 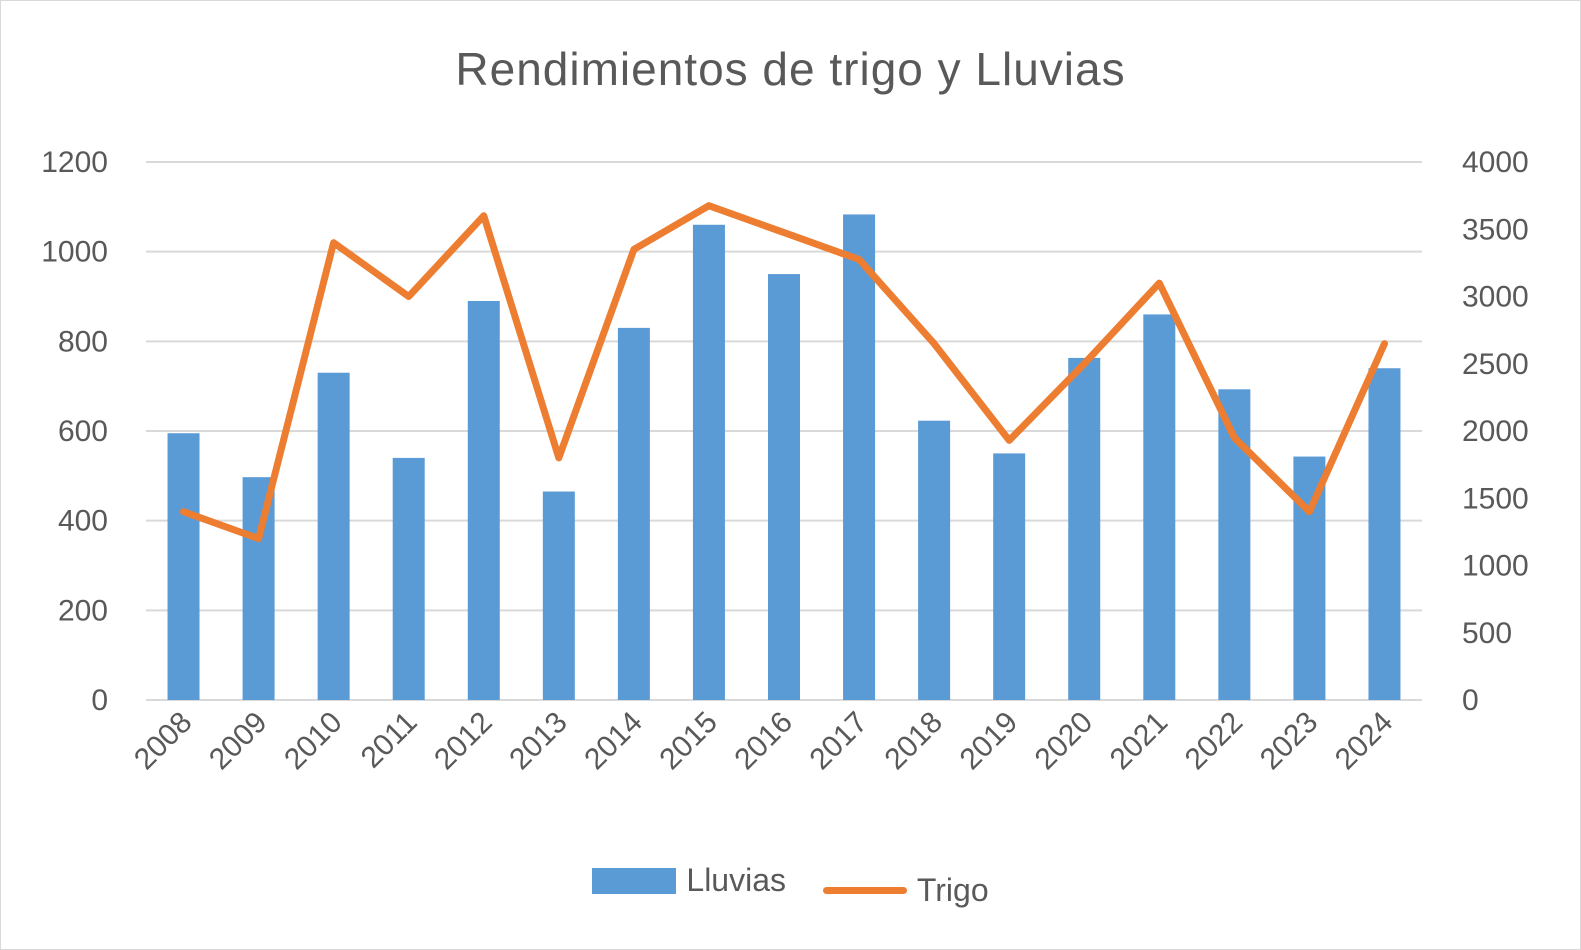 What do you see at coordinates (83, 521) in the screenshot?
I see `y-left-tick-label: 400` at bounding box center [83, 521].